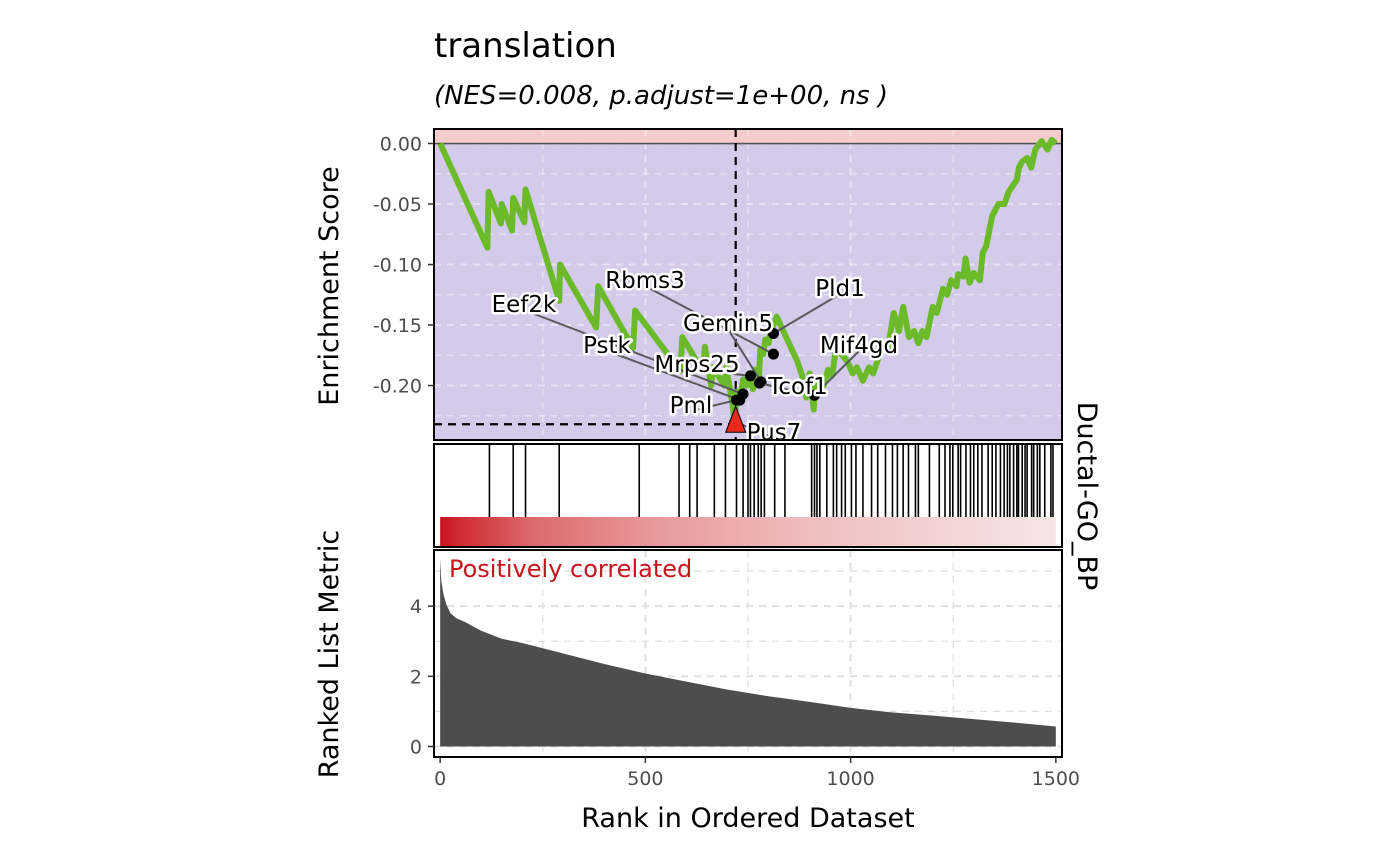  Describe the element at coordinates (748, 532) in the screenshot. I see `rank-heat-bar` at that location.